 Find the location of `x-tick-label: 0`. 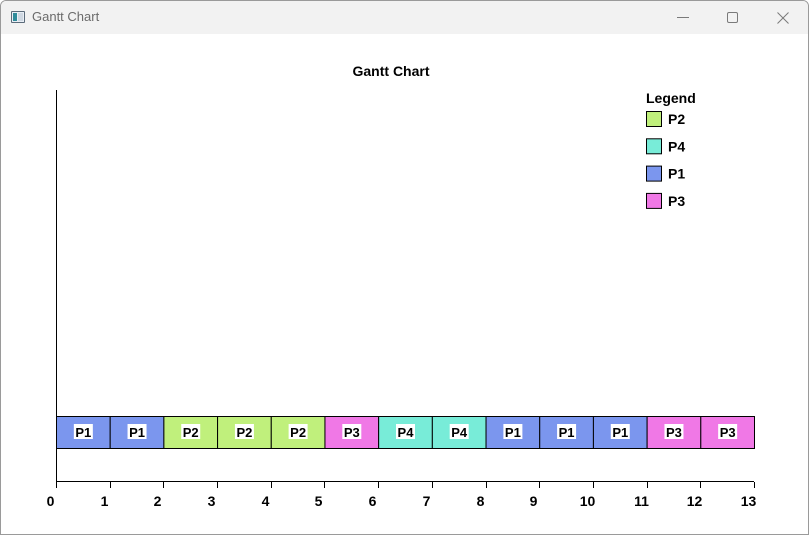

x-tick-label: 0 is located at coordinates (51, 501).